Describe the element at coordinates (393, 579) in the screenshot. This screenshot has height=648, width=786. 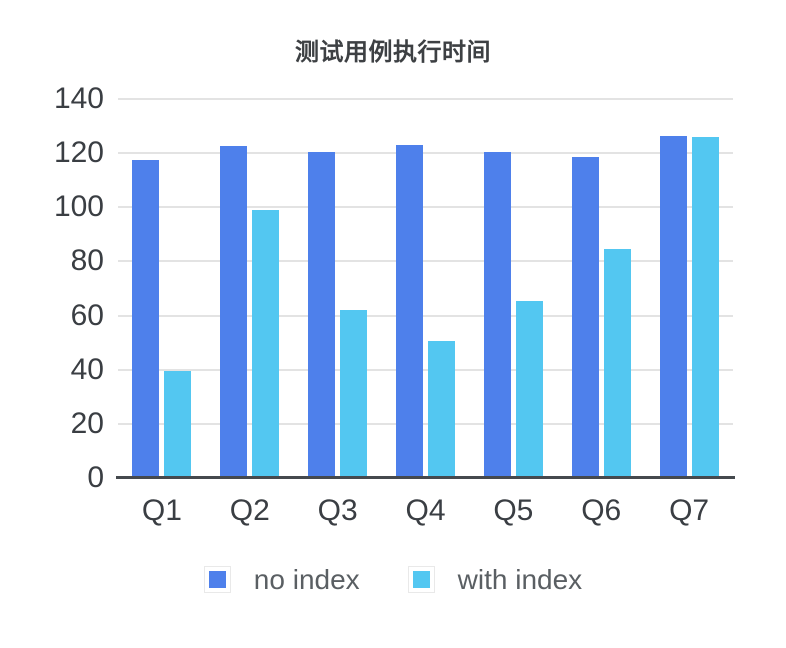
I see `legend: no index with index` at that location.